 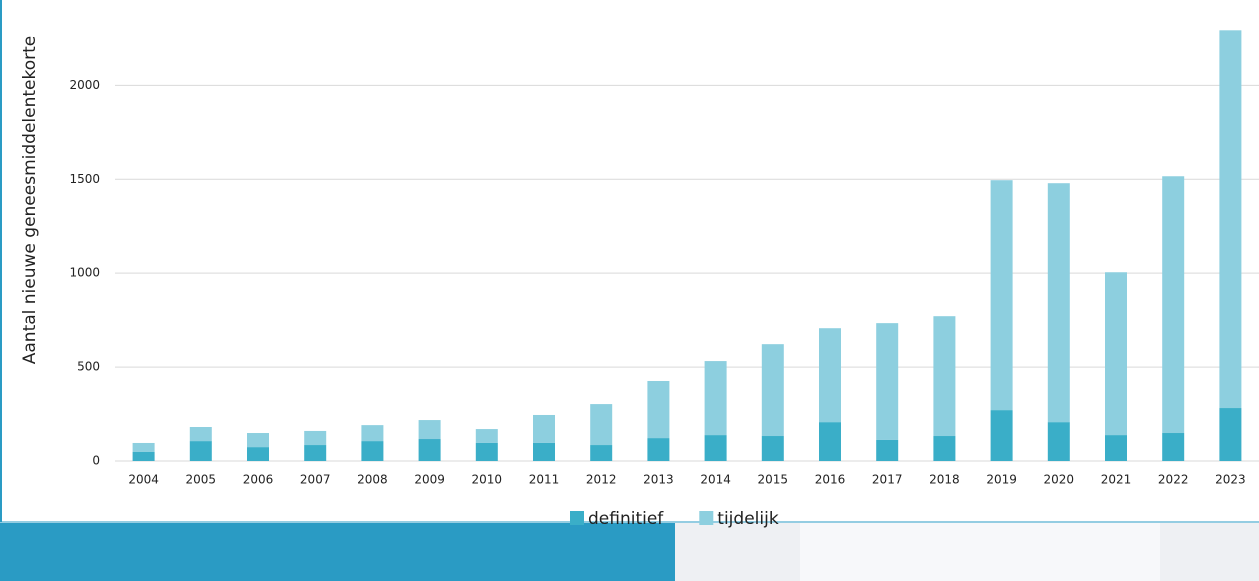 I want to click on x-tick-label: 2012, so click(x=601, y=480).